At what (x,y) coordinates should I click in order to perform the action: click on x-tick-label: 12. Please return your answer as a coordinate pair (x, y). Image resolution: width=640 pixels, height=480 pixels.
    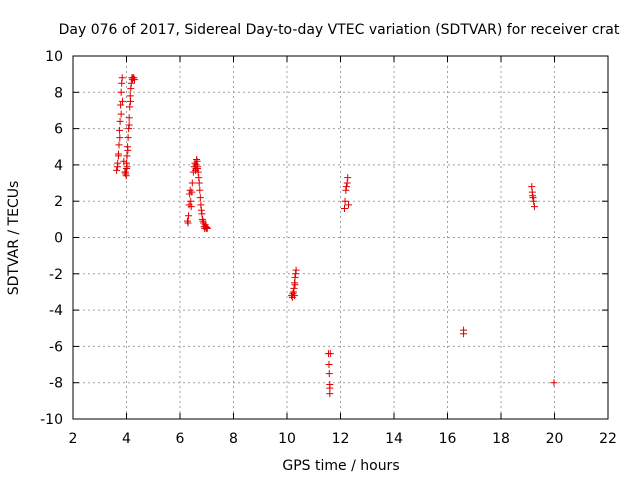
    Looking at the image, I should click on (341, 439).